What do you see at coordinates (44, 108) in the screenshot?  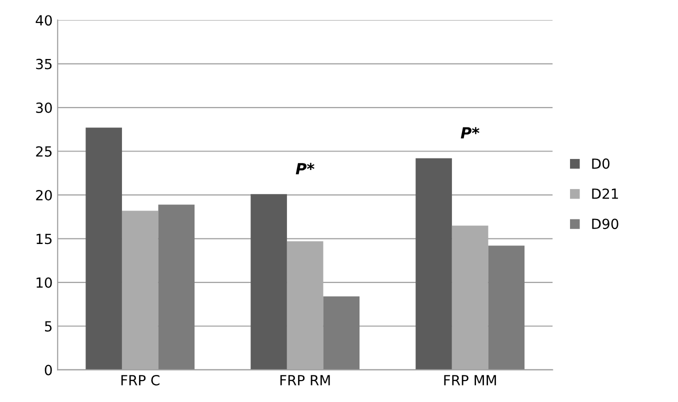 I see `y-tick-label: 30` at bounding box center [44, 108].